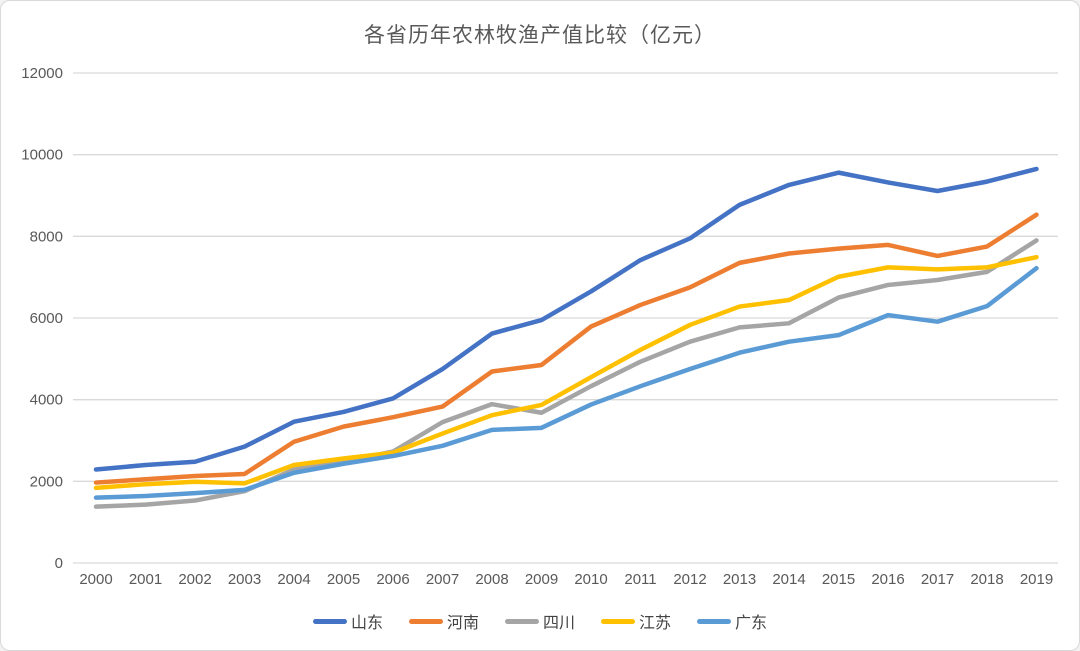  I want to click on x-tick-label: 2016, so click(887, 579).